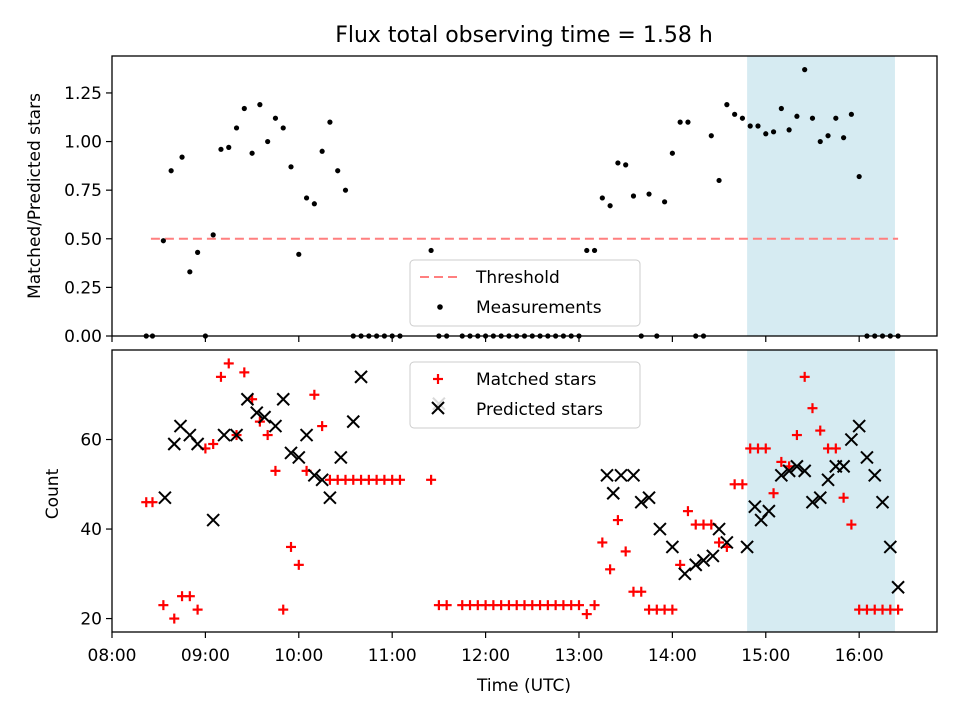  I want to click on x-tick-label: 12:00, so click(485, 656).